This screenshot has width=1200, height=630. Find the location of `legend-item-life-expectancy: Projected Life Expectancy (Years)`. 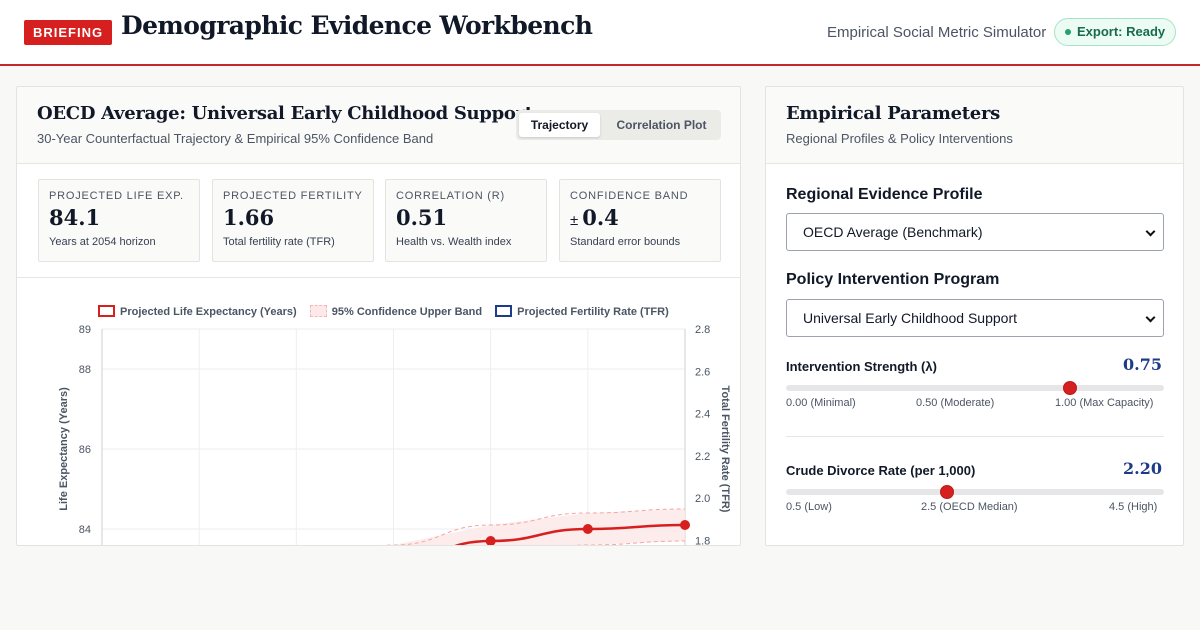

legend-item-life-expectancy: Projected Life Expectancy (Years) is located at coordinates (197, 311).